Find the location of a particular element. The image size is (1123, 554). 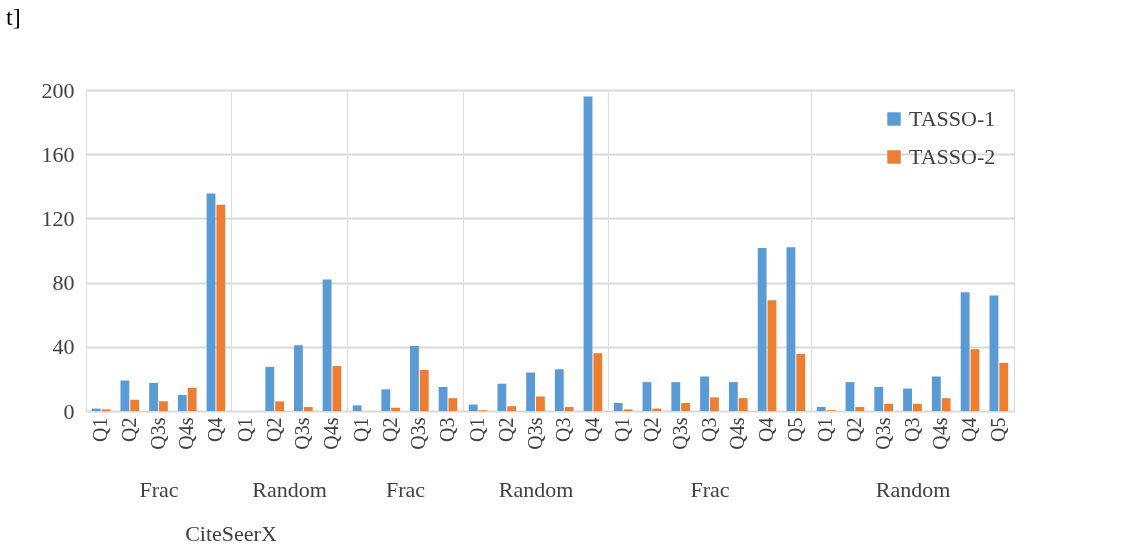

text: t] is located at coordinates (13, 17).